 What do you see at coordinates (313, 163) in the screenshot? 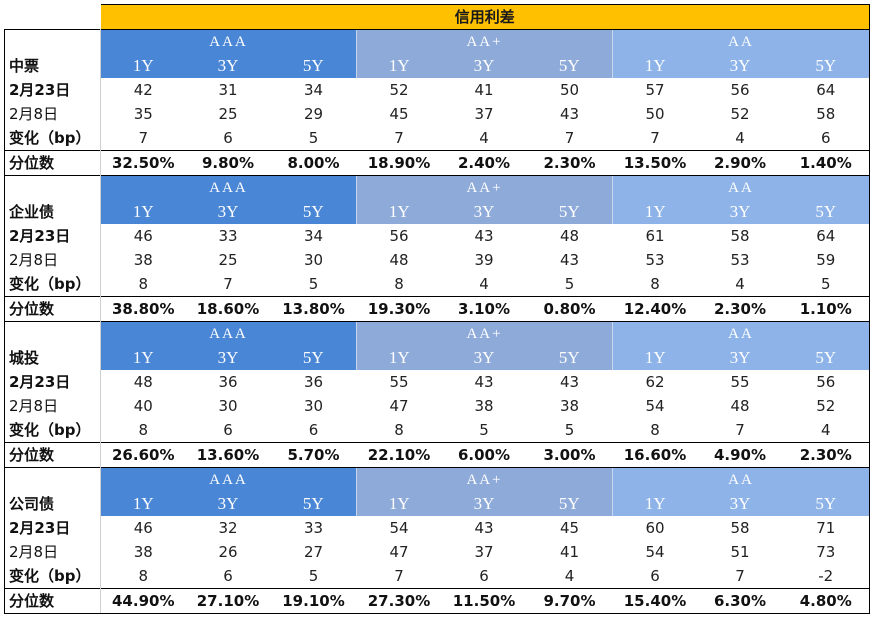
I see `cell-pct: 8.00%` at bounding box center [313, 163].